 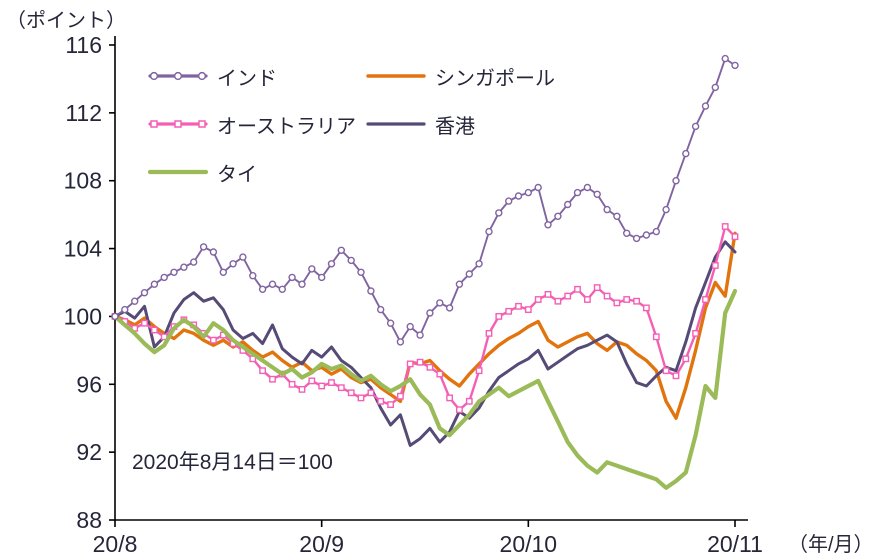 I want to click on x-axis-unit-label: （年/月）, so click(x=830, y=544).